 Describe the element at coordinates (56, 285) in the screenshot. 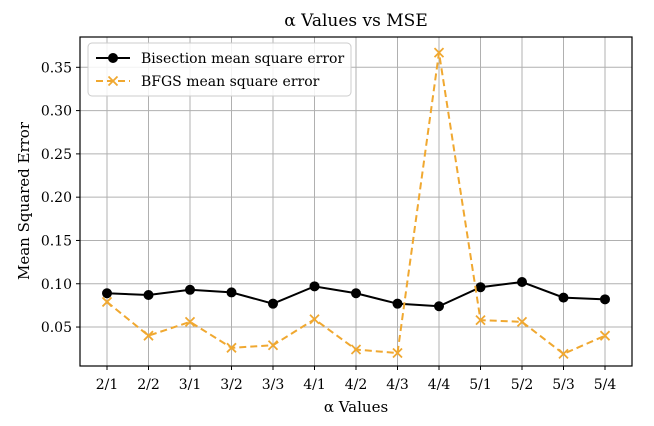

I see `y-tick-label: 0.10` at that location.